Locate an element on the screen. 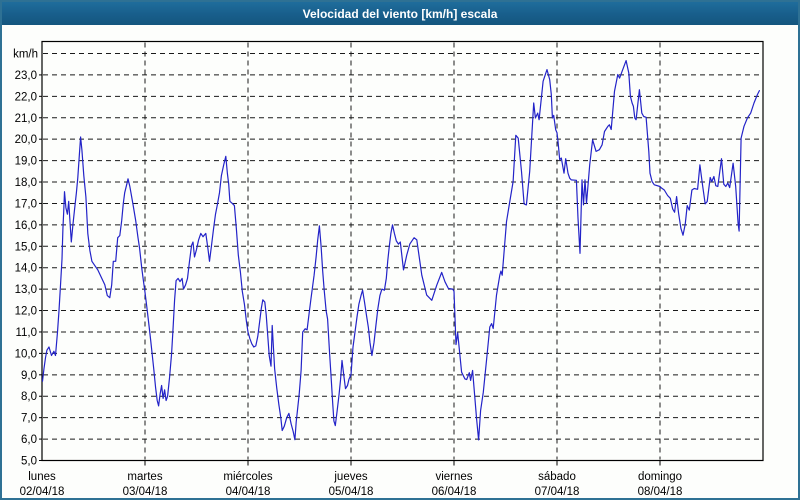 This screenshot has width=800, height=500. y-axis-tick-label: 17,0 is located at coordinates (26, 204).